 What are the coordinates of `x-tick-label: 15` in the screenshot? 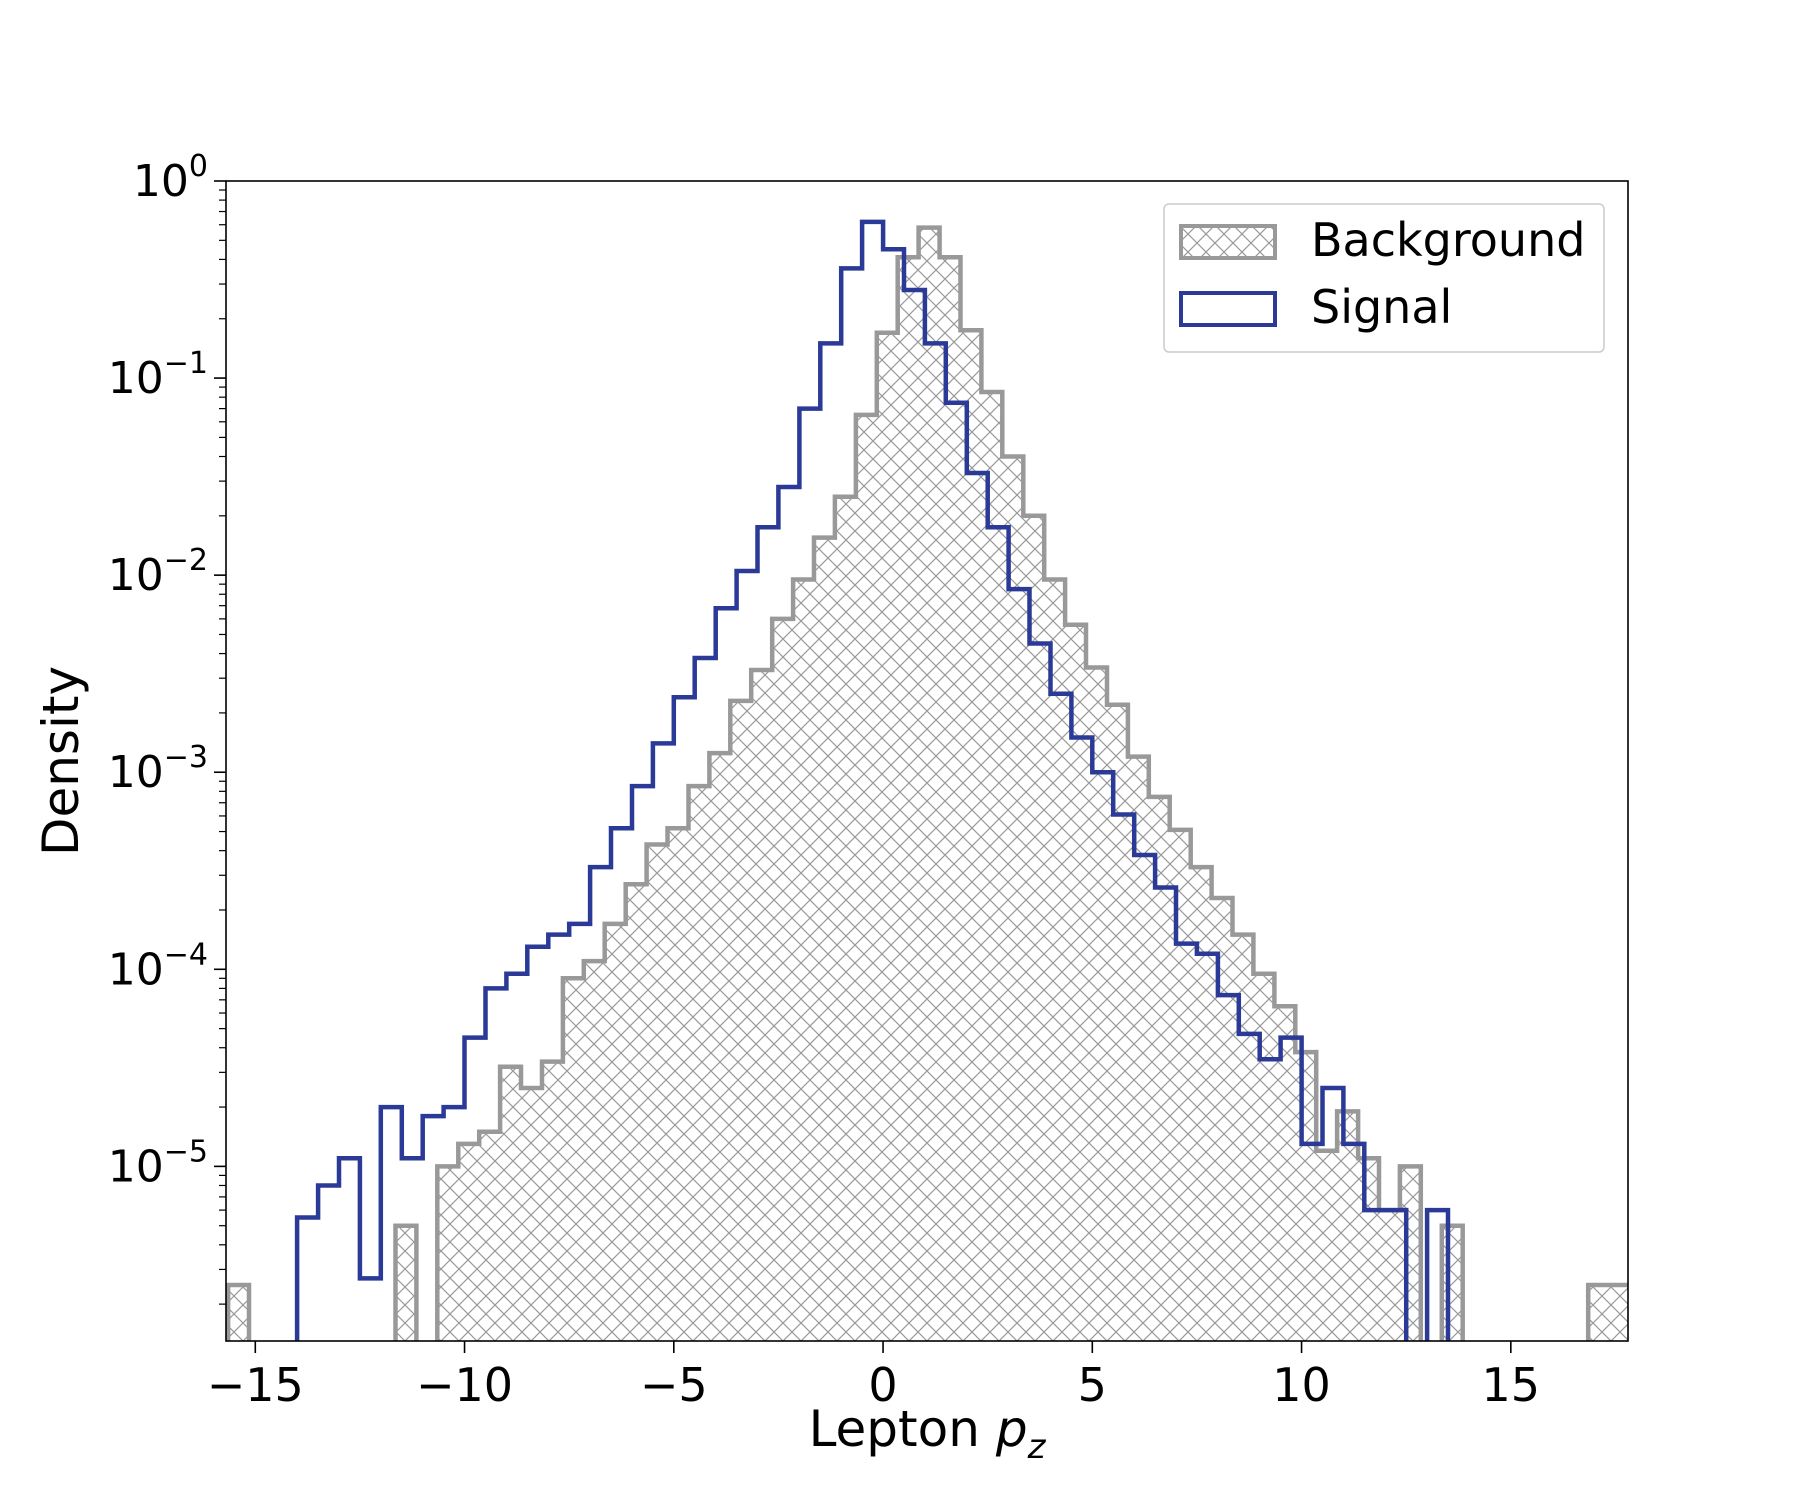 It's located at (1511, 1385).